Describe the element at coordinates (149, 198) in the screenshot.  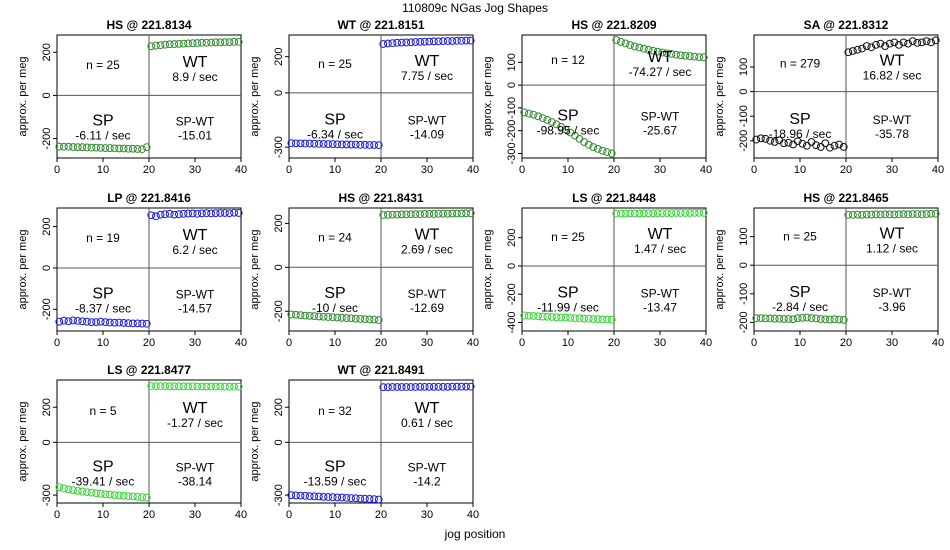
I see `panel-title: LP @ 221.8416` at that location.